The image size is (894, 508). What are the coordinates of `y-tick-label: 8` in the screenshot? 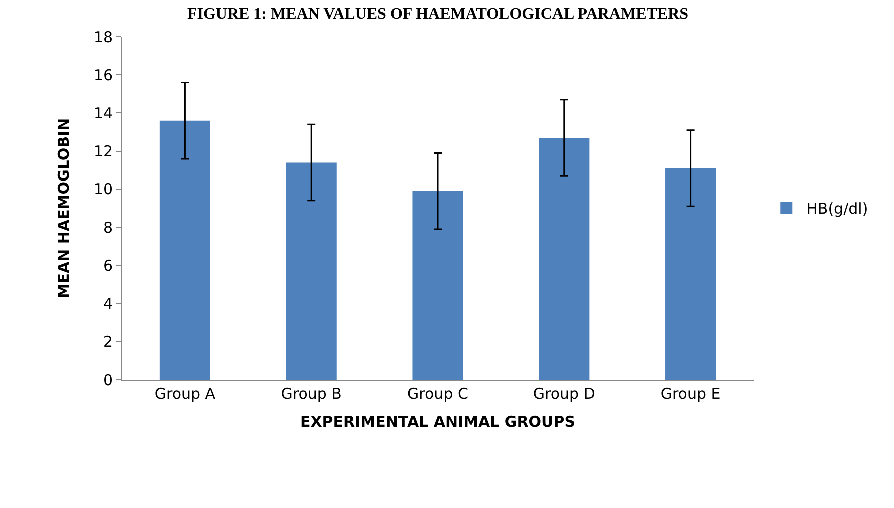 It's located at (108, 227).